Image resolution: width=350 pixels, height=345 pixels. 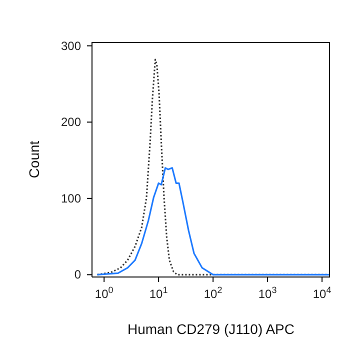 I want to click on x-axis-title: Human CD279 (J110) APC, so click(x=211, y=329).